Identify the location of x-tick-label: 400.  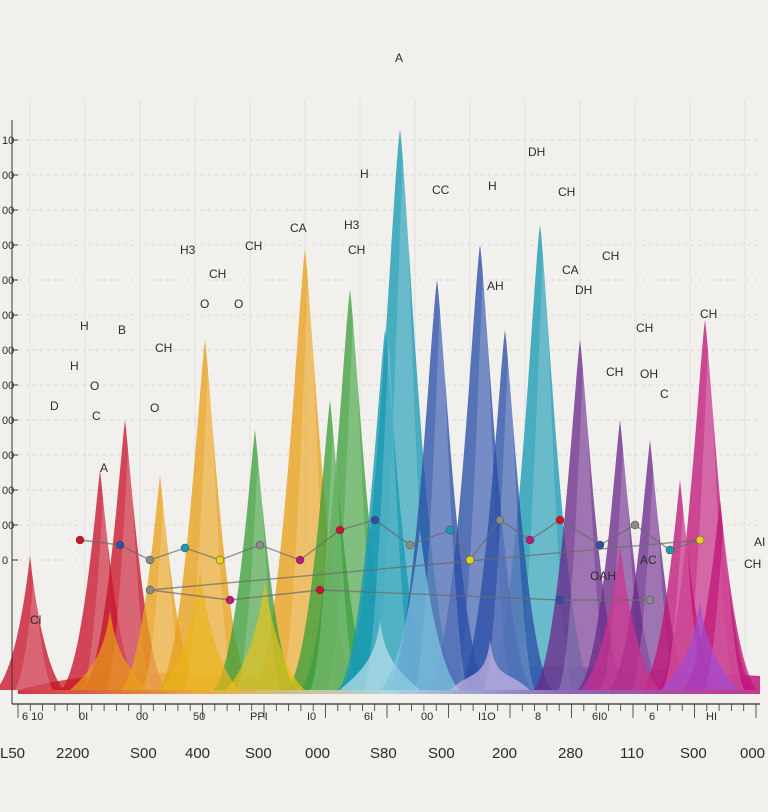
(197, 753).